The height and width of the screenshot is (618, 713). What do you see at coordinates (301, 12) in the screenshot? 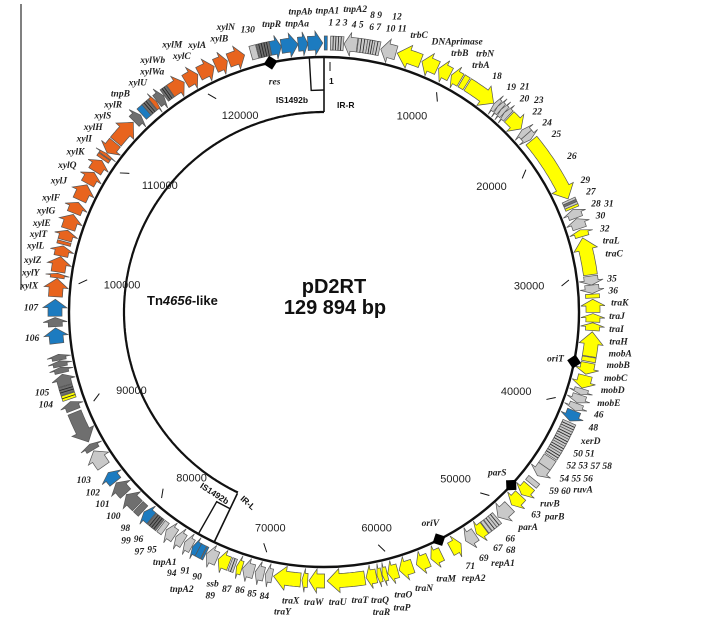
I see `gene-label: tnpAb` at bounding box center [301, 12].